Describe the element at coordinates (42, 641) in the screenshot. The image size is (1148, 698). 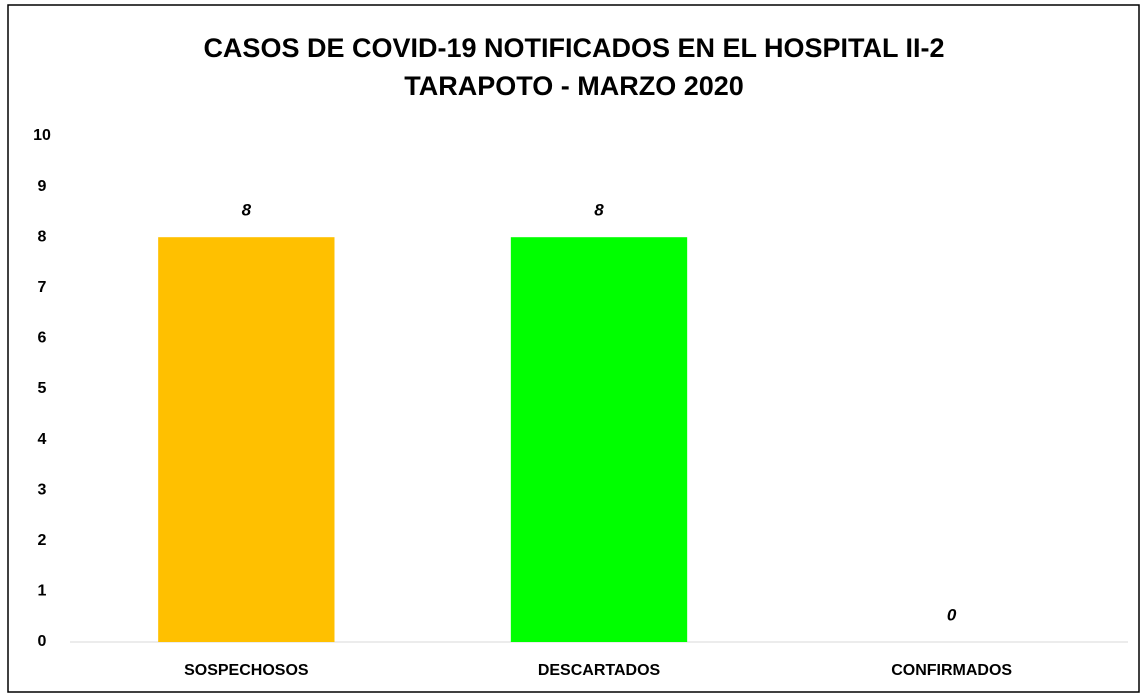
I see `y-tick-label: 0` at that location.